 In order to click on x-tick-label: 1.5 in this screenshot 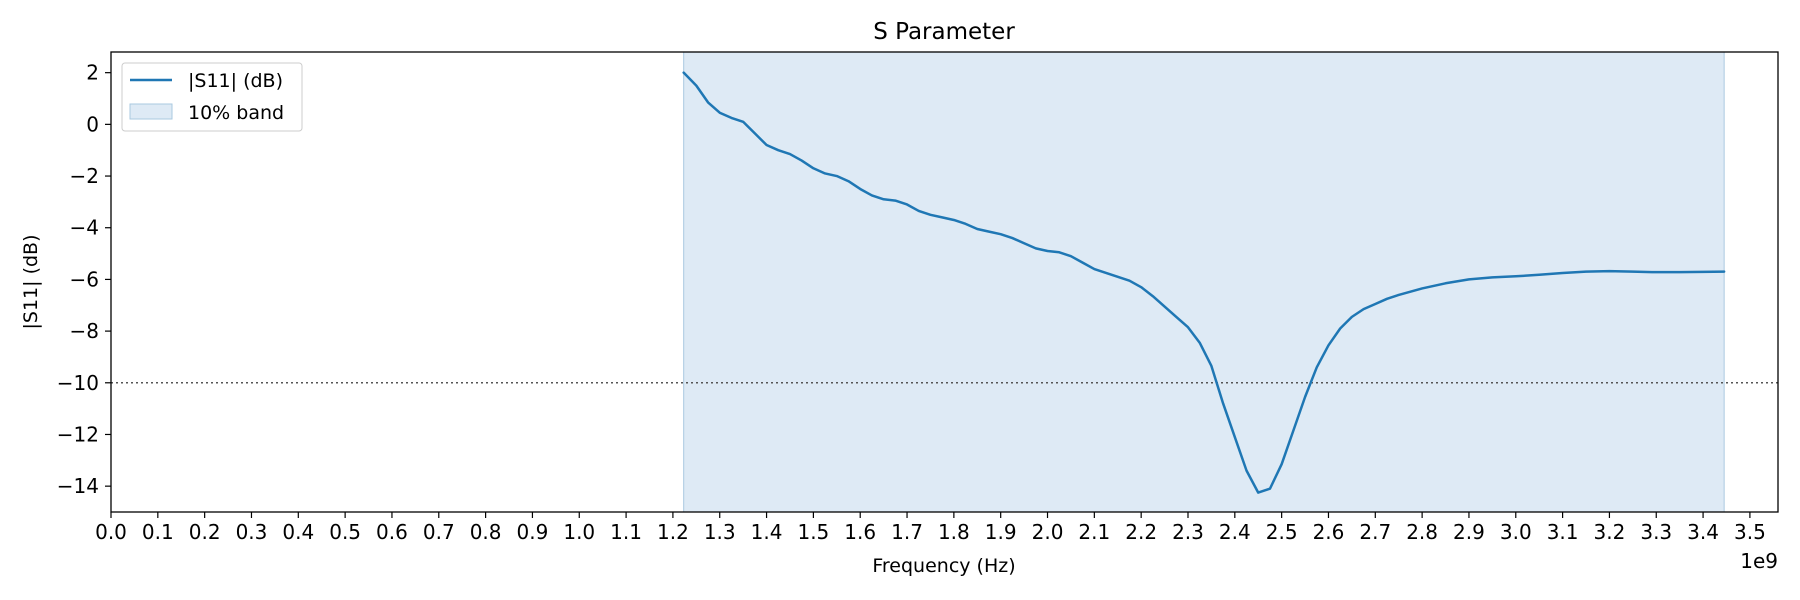, I will do `click(813, 532)`.